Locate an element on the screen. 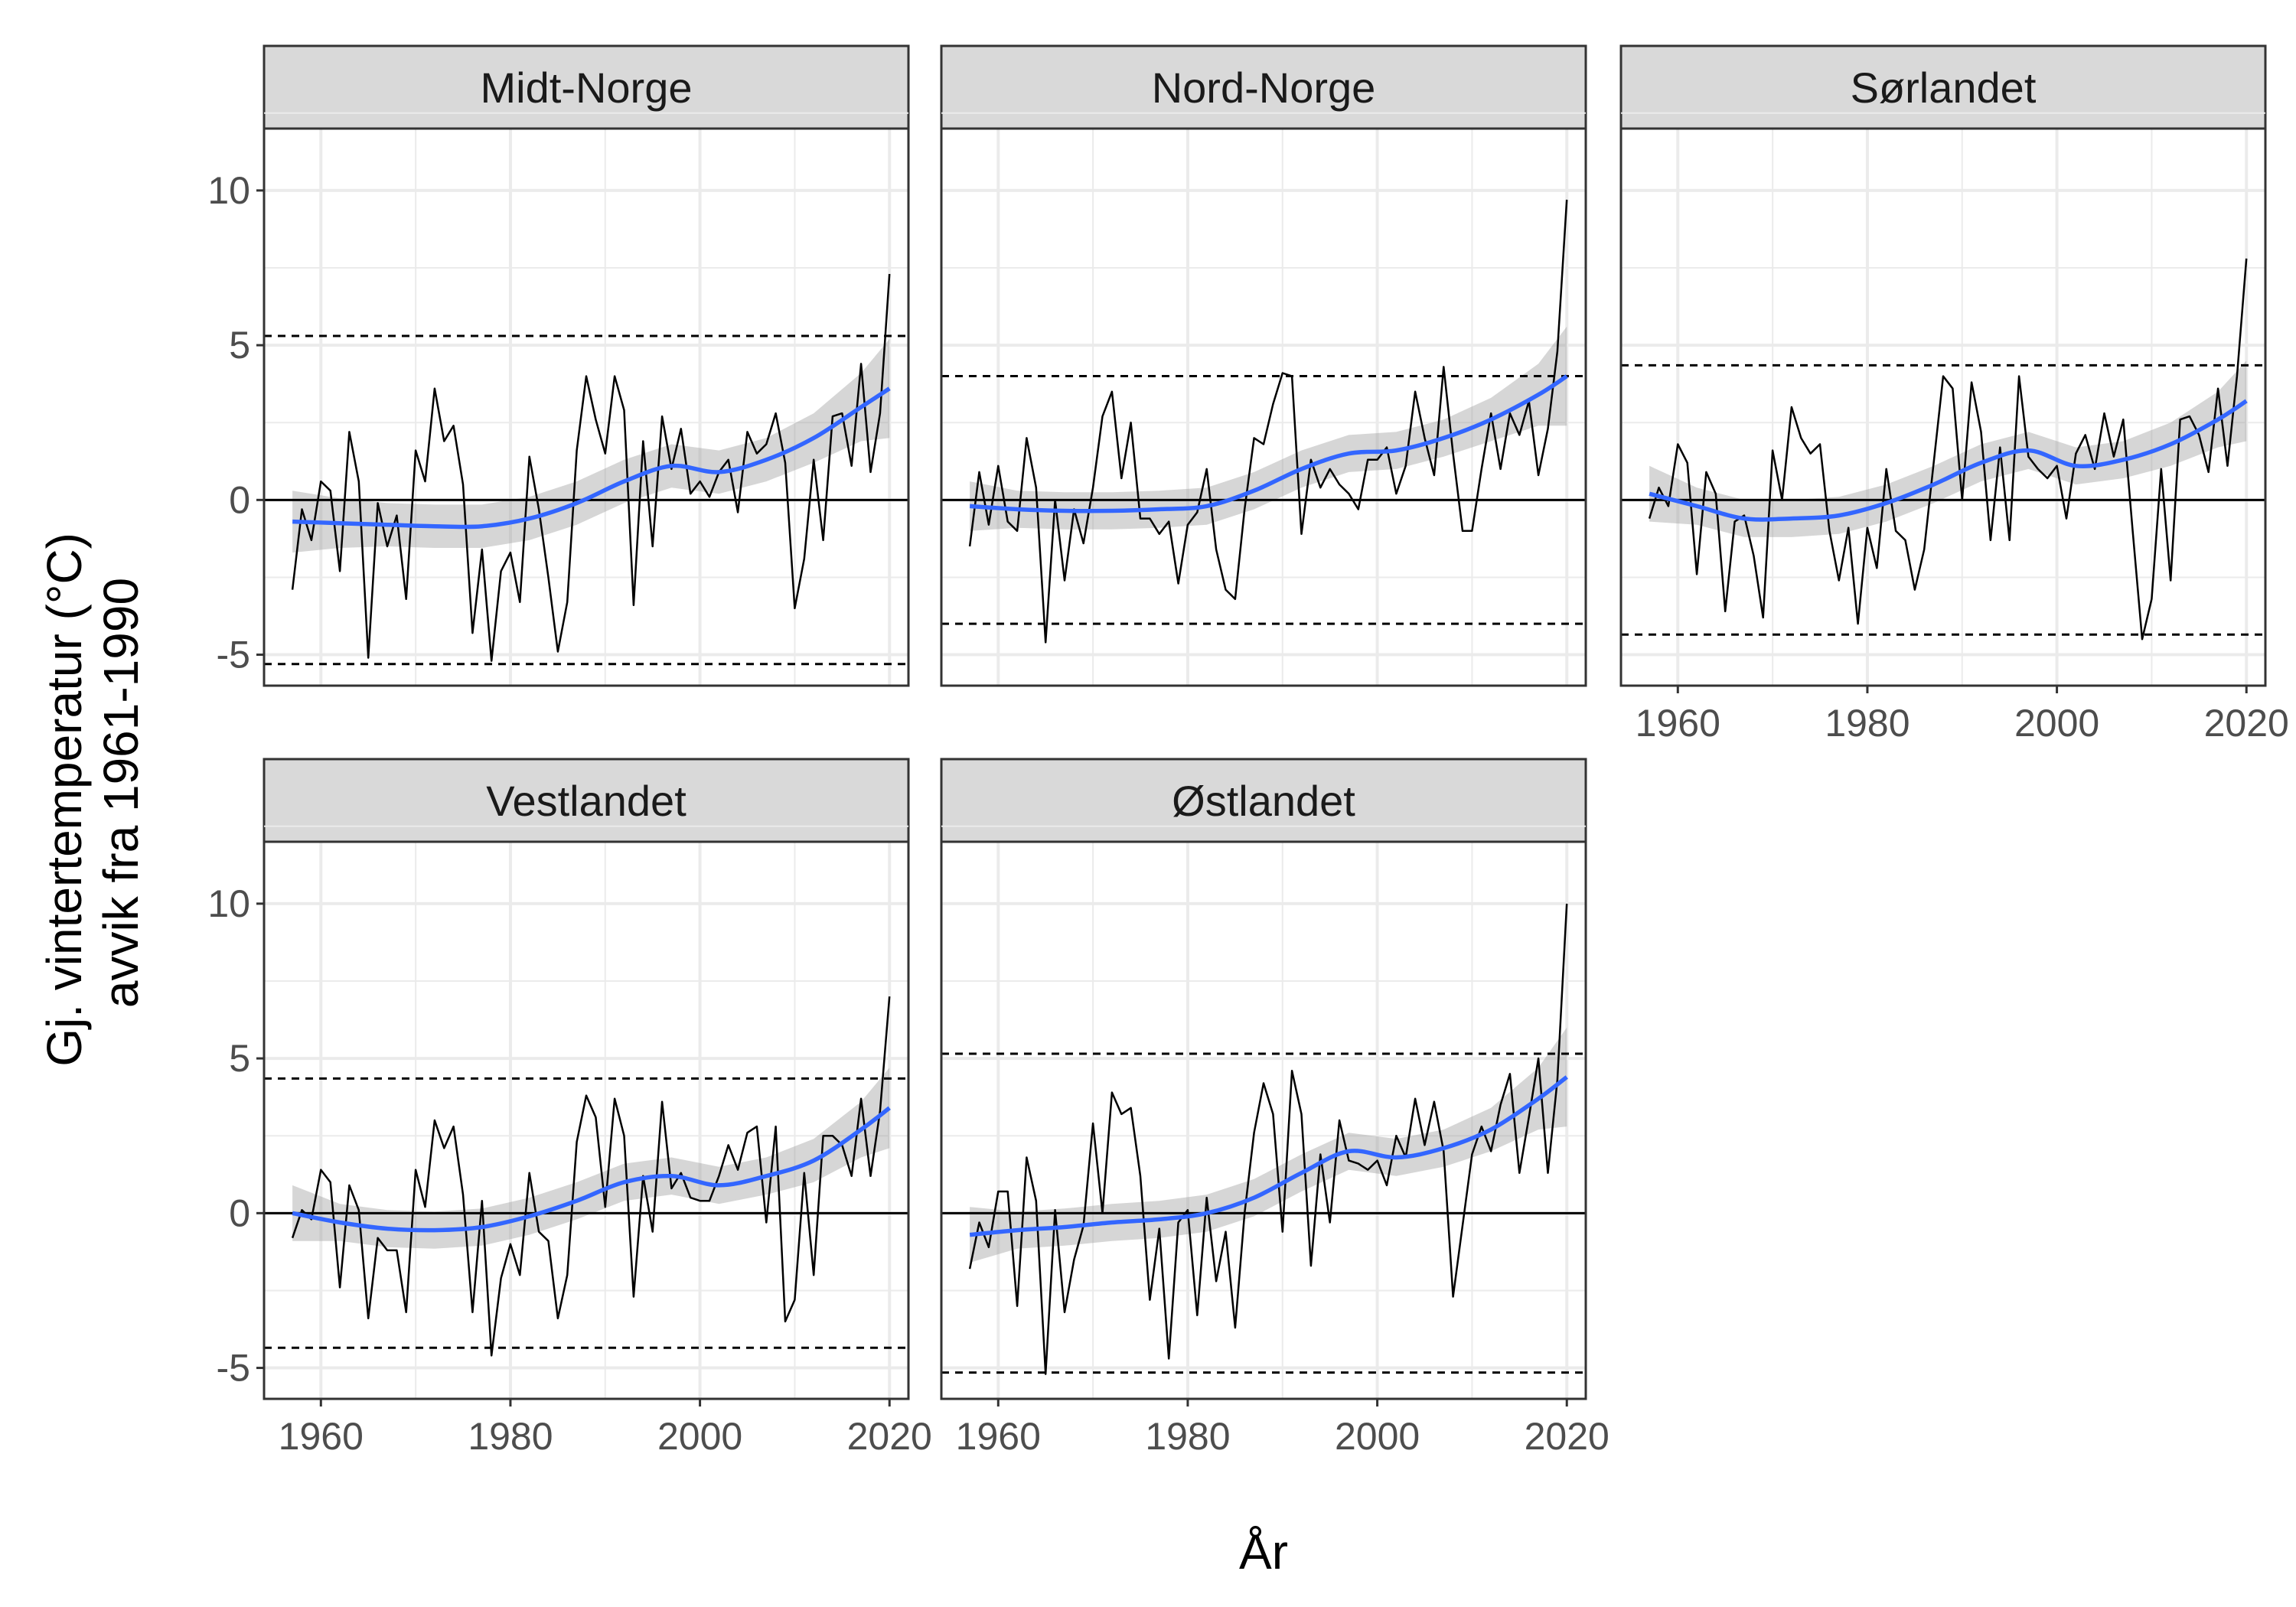 This screenshot has width=2296, height=1607. x-axis-title: År is located at coordinates (1263, 1551).